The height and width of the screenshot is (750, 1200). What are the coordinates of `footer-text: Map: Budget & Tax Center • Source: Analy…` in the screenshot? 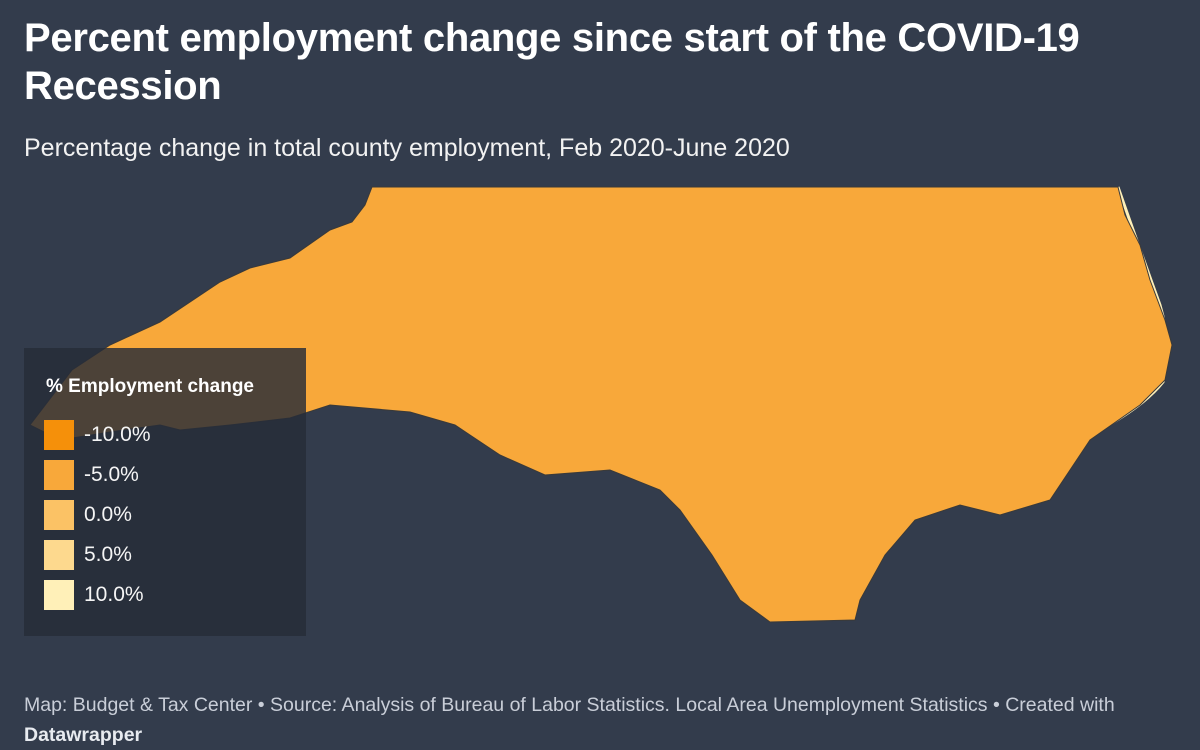 It's located at (569, 705).